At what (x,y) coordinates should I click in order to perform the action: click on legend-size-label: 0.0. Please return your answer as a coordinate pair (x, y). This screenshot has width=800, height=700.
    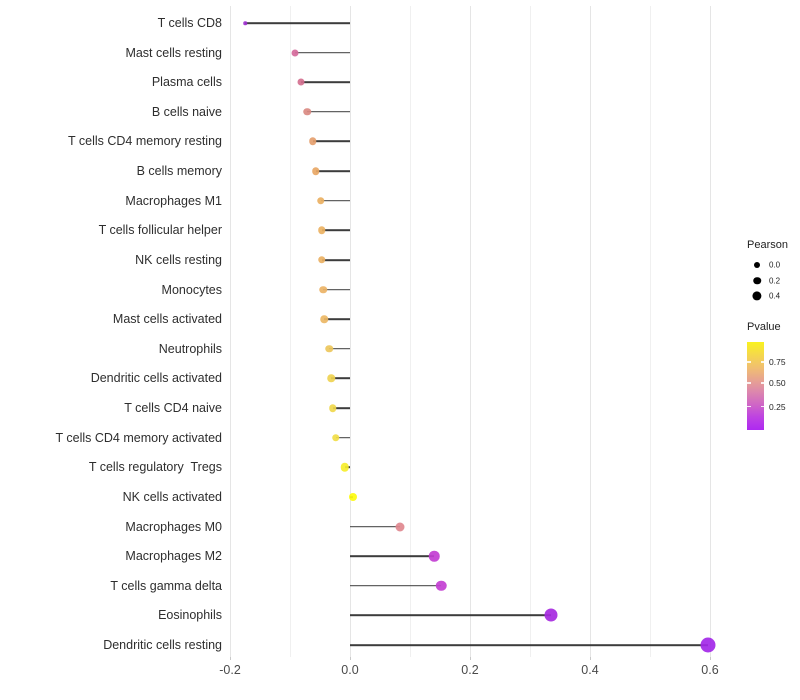
    Looking at the image, I should click on (775, 265).